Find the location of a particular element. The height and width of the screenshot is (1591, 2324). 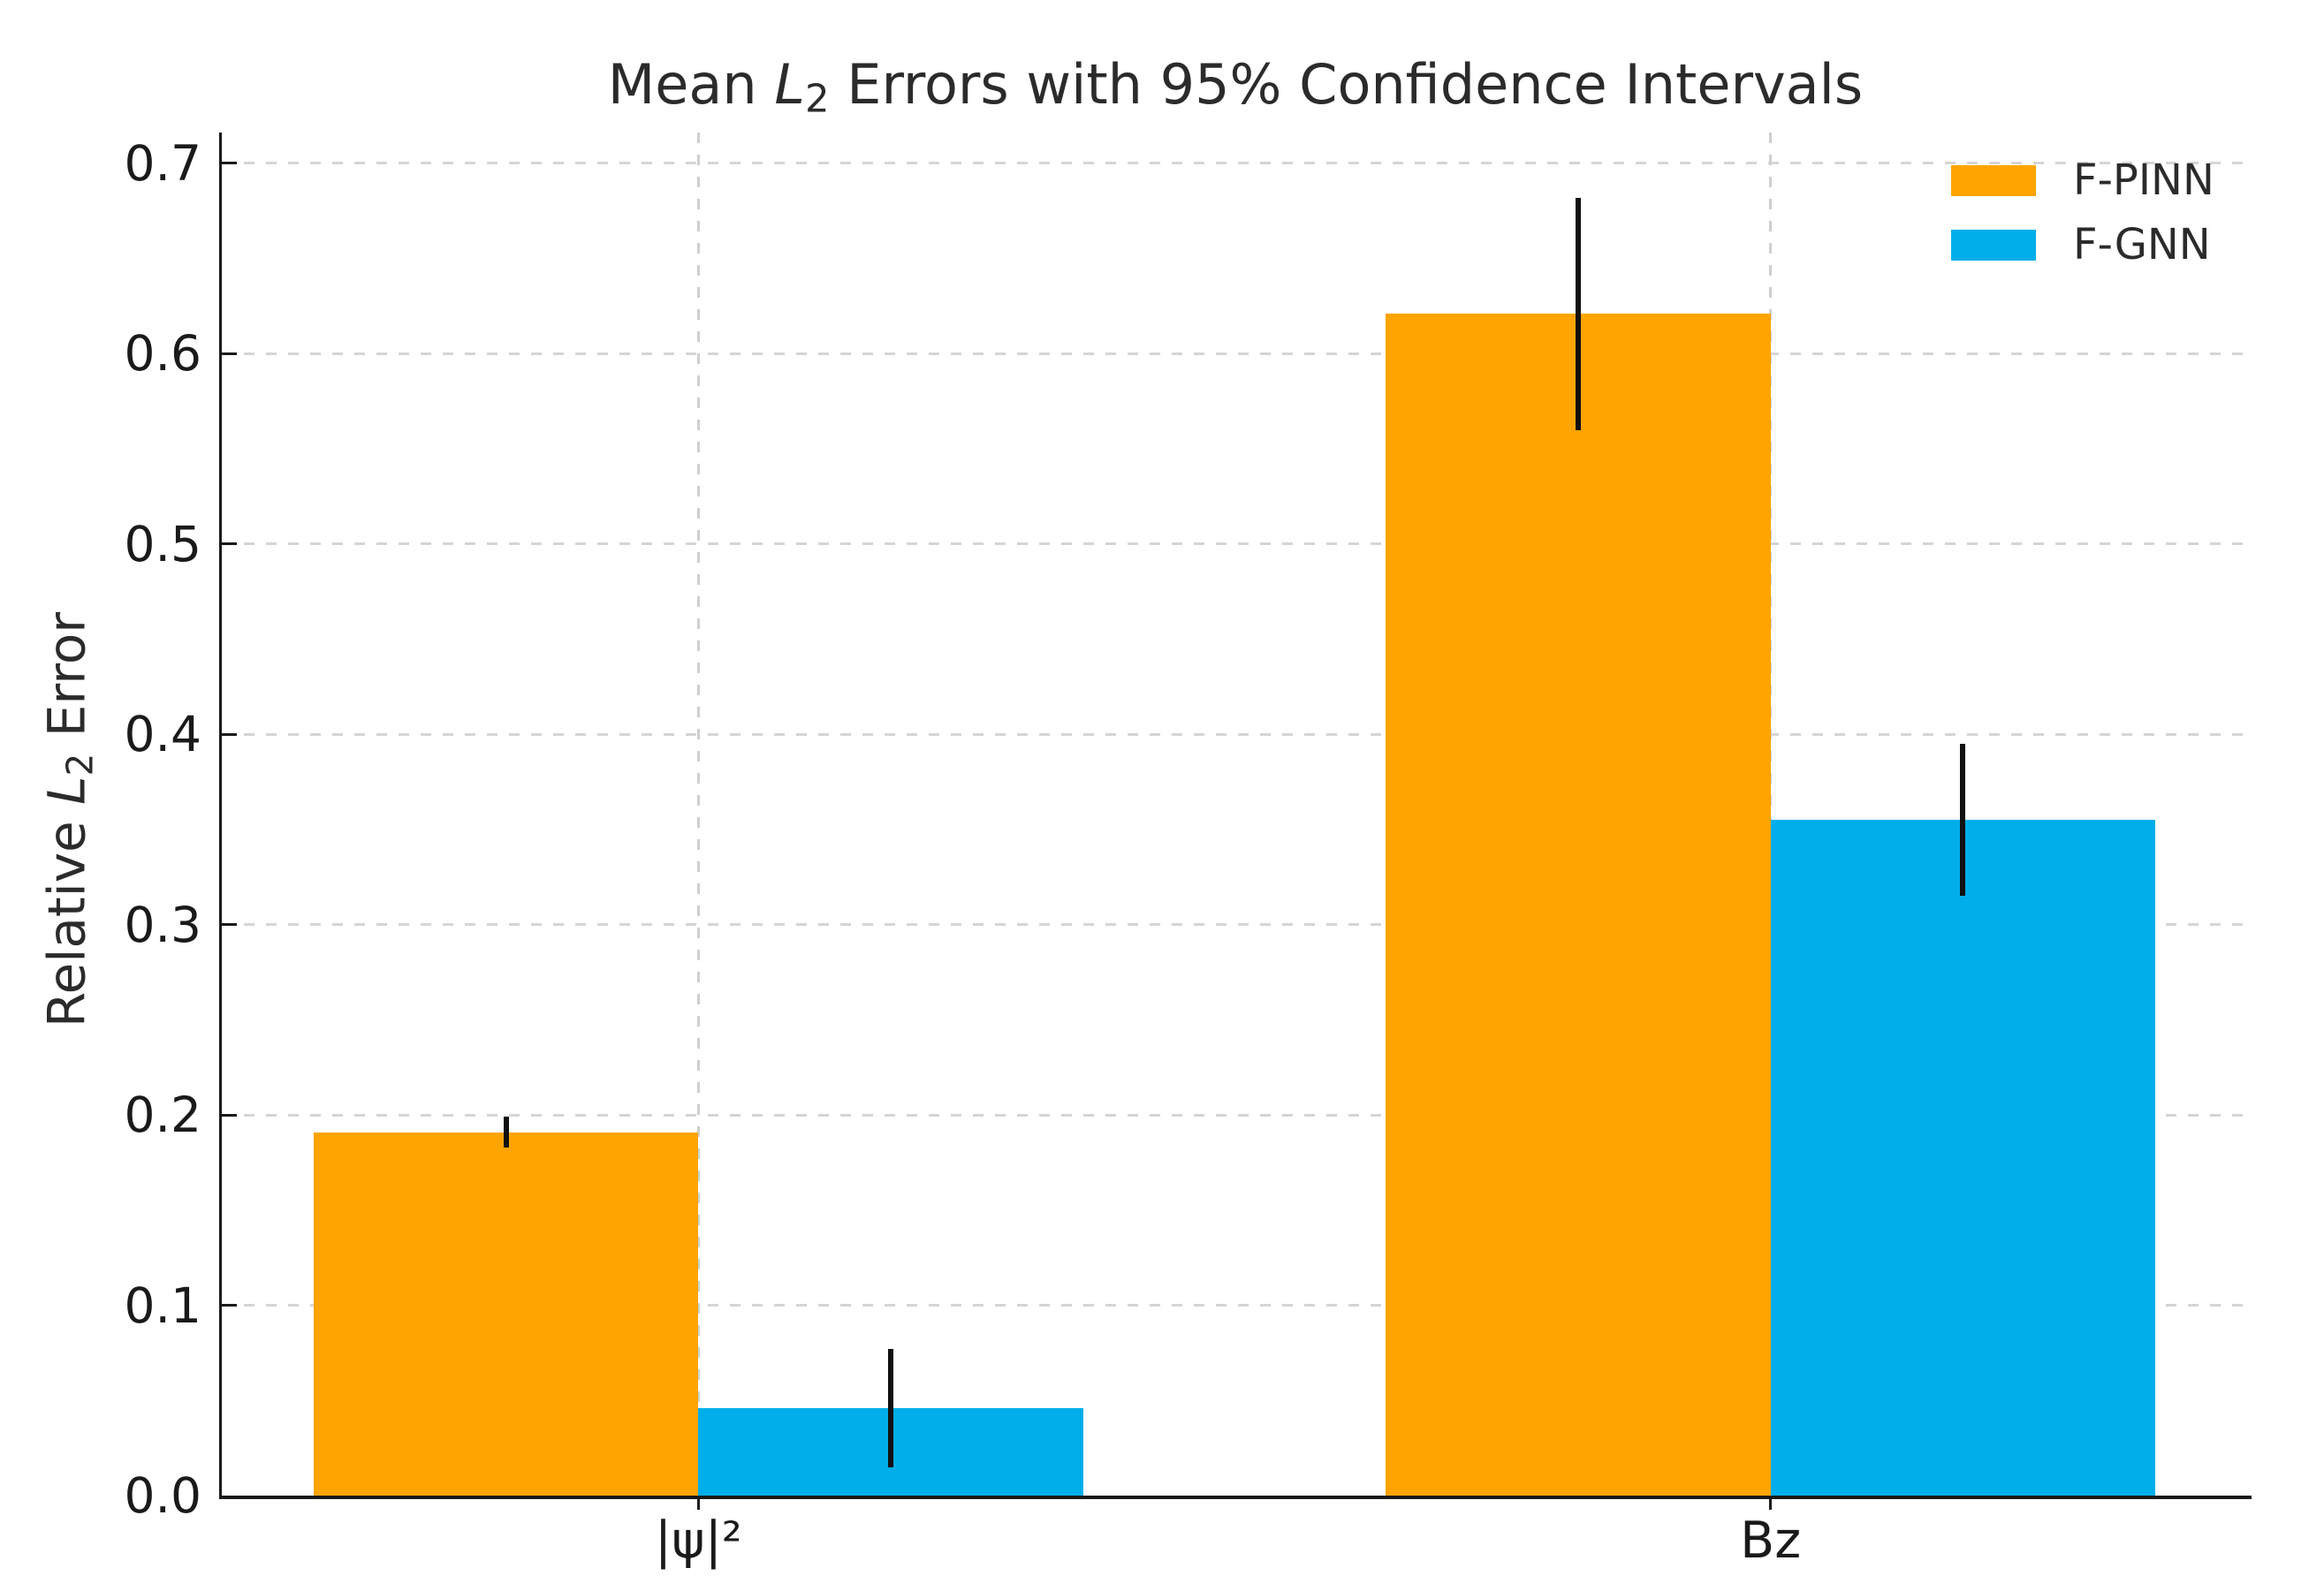

ytick-mark-0.4 is located at coordinates (229, 734).